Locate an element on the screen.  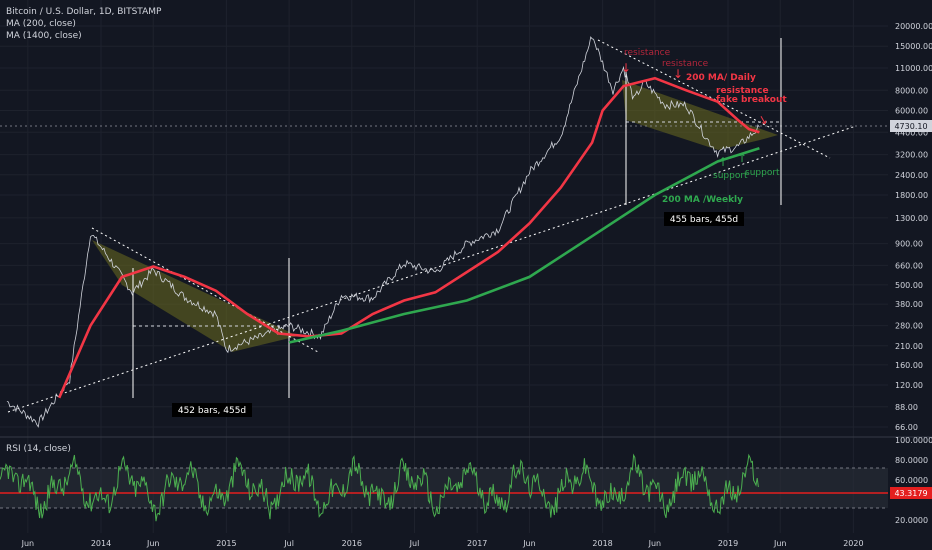
left-wedge is located at coordinates (195, 296).